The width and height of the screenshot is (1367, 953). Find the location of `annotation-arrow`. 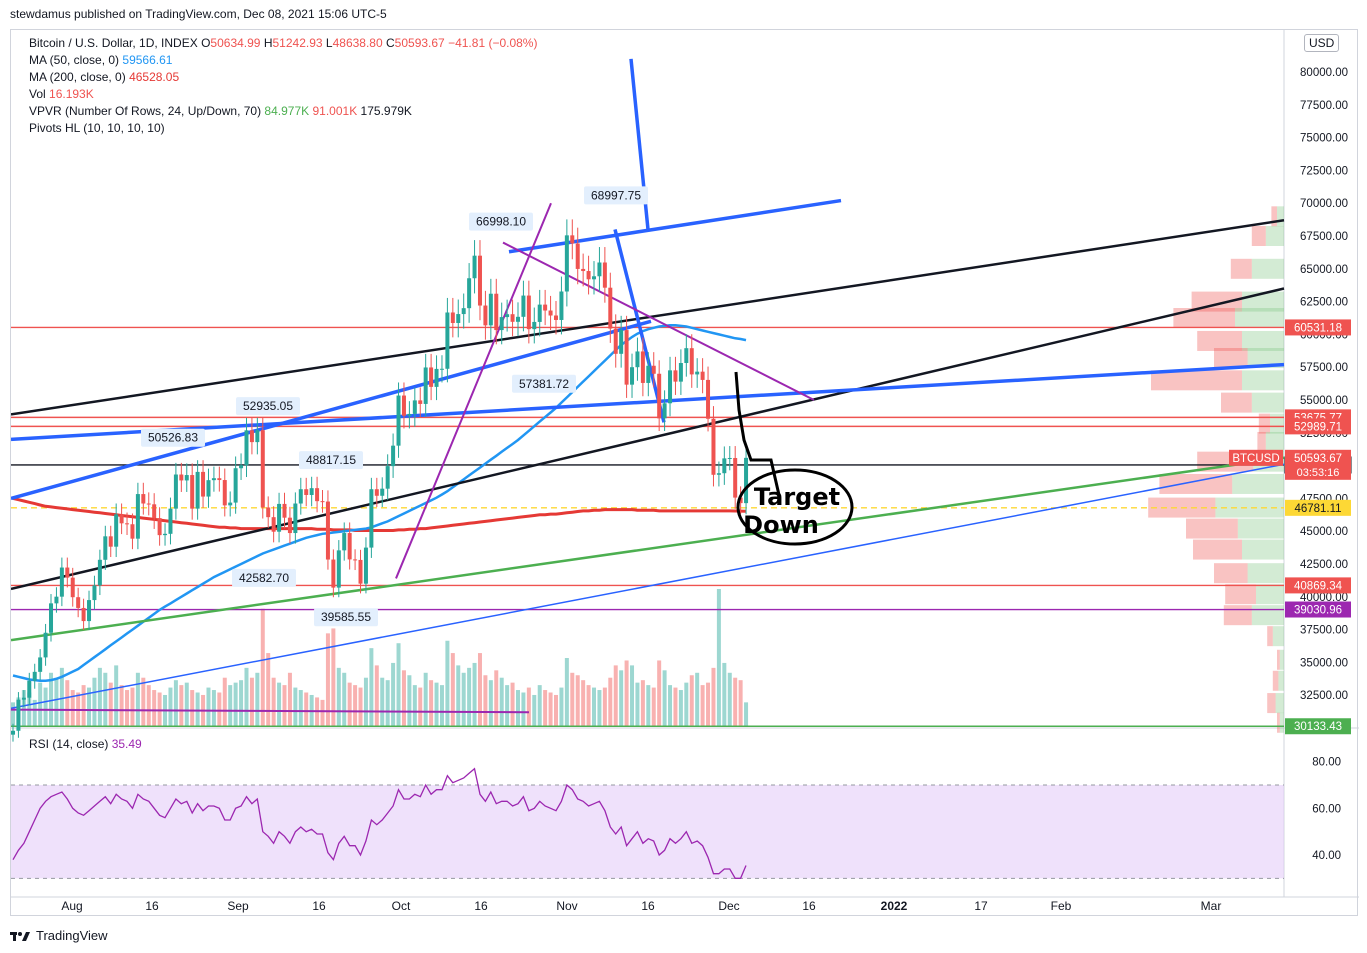

annotation-arrow is located at coordinates (757, 433).